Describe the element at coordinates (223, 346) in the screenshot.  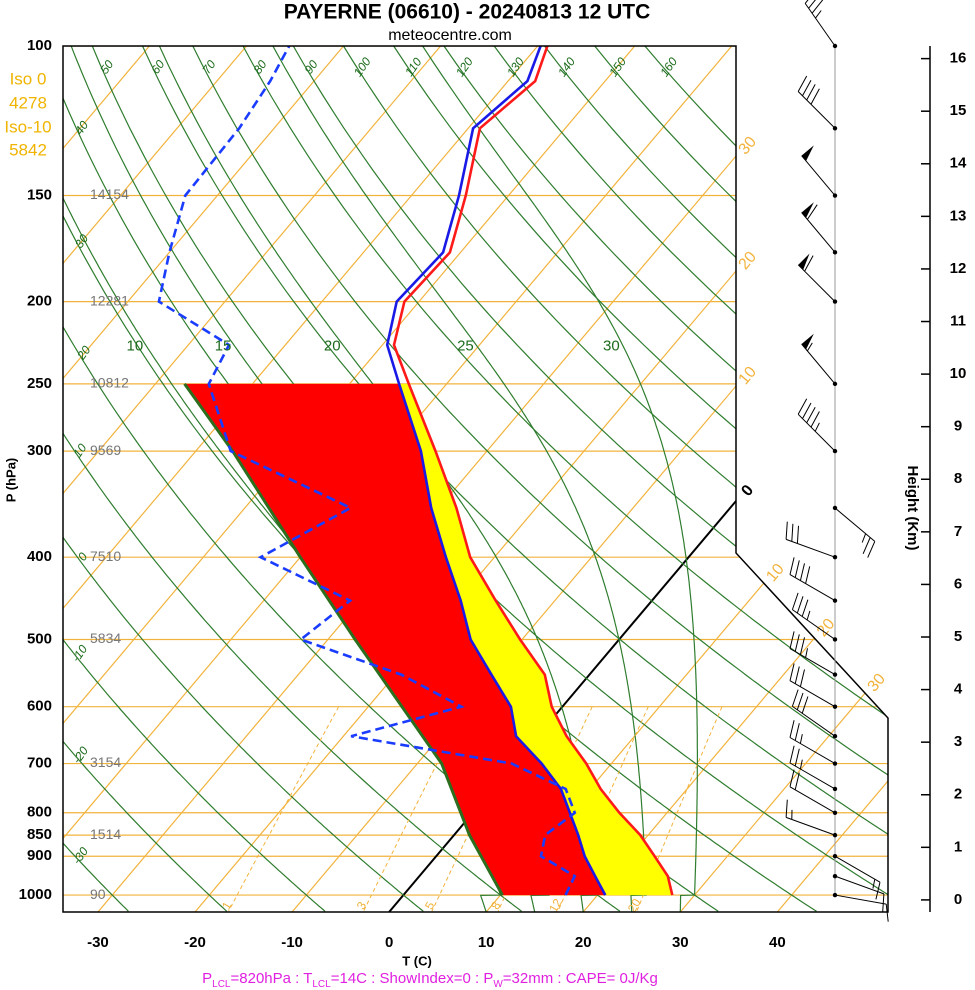
I see `moist-adiabat-label: 15` at that location.